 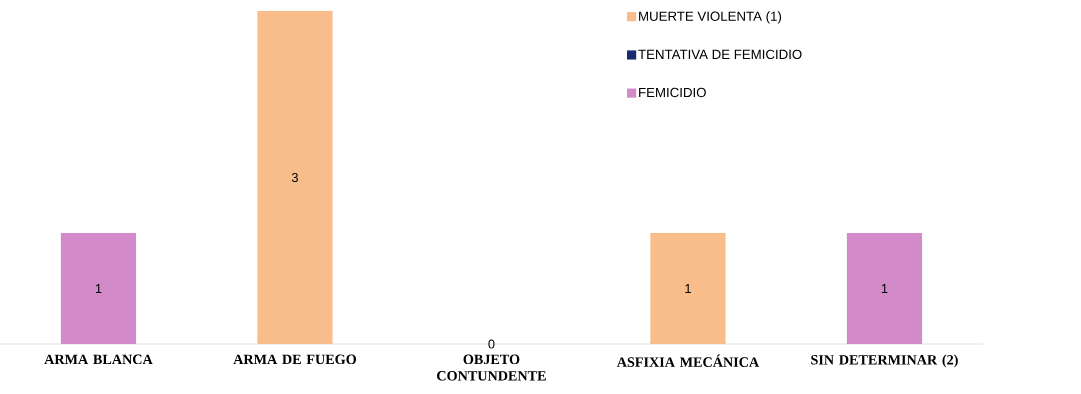 I want to click on data-label: 0, so click(x=491, y=344).